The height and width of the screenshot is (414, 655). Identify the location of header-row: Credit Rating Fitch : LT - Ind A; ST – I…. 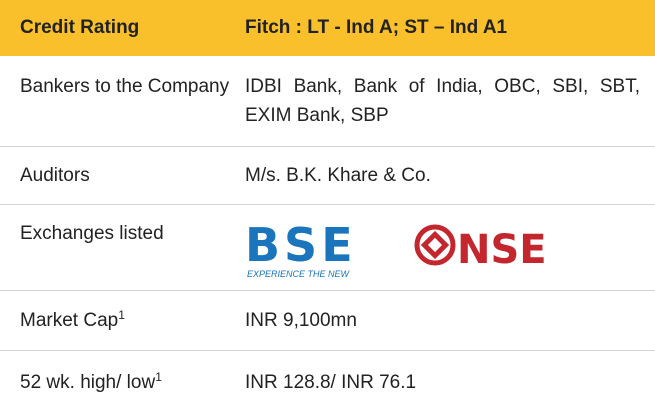
(327, 28).